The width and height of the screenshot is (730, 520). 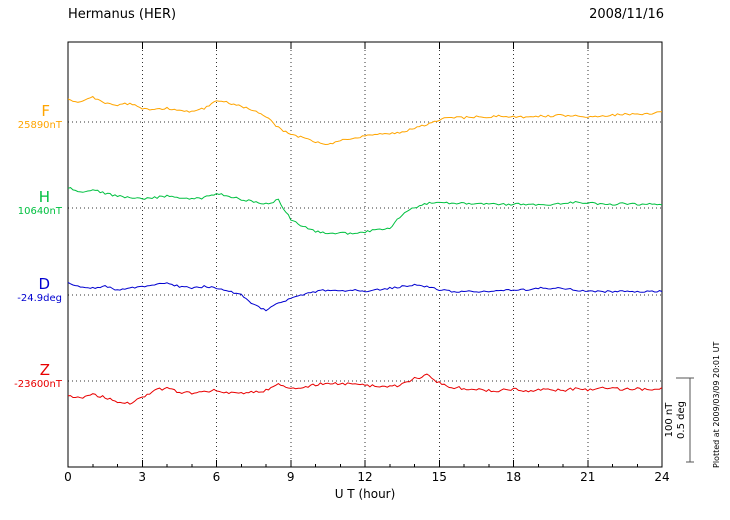 What do you see at coordinates (626, 14) in the screenshot?
I see `date-label: 2008/11/16` at bounding box center [626, 14].